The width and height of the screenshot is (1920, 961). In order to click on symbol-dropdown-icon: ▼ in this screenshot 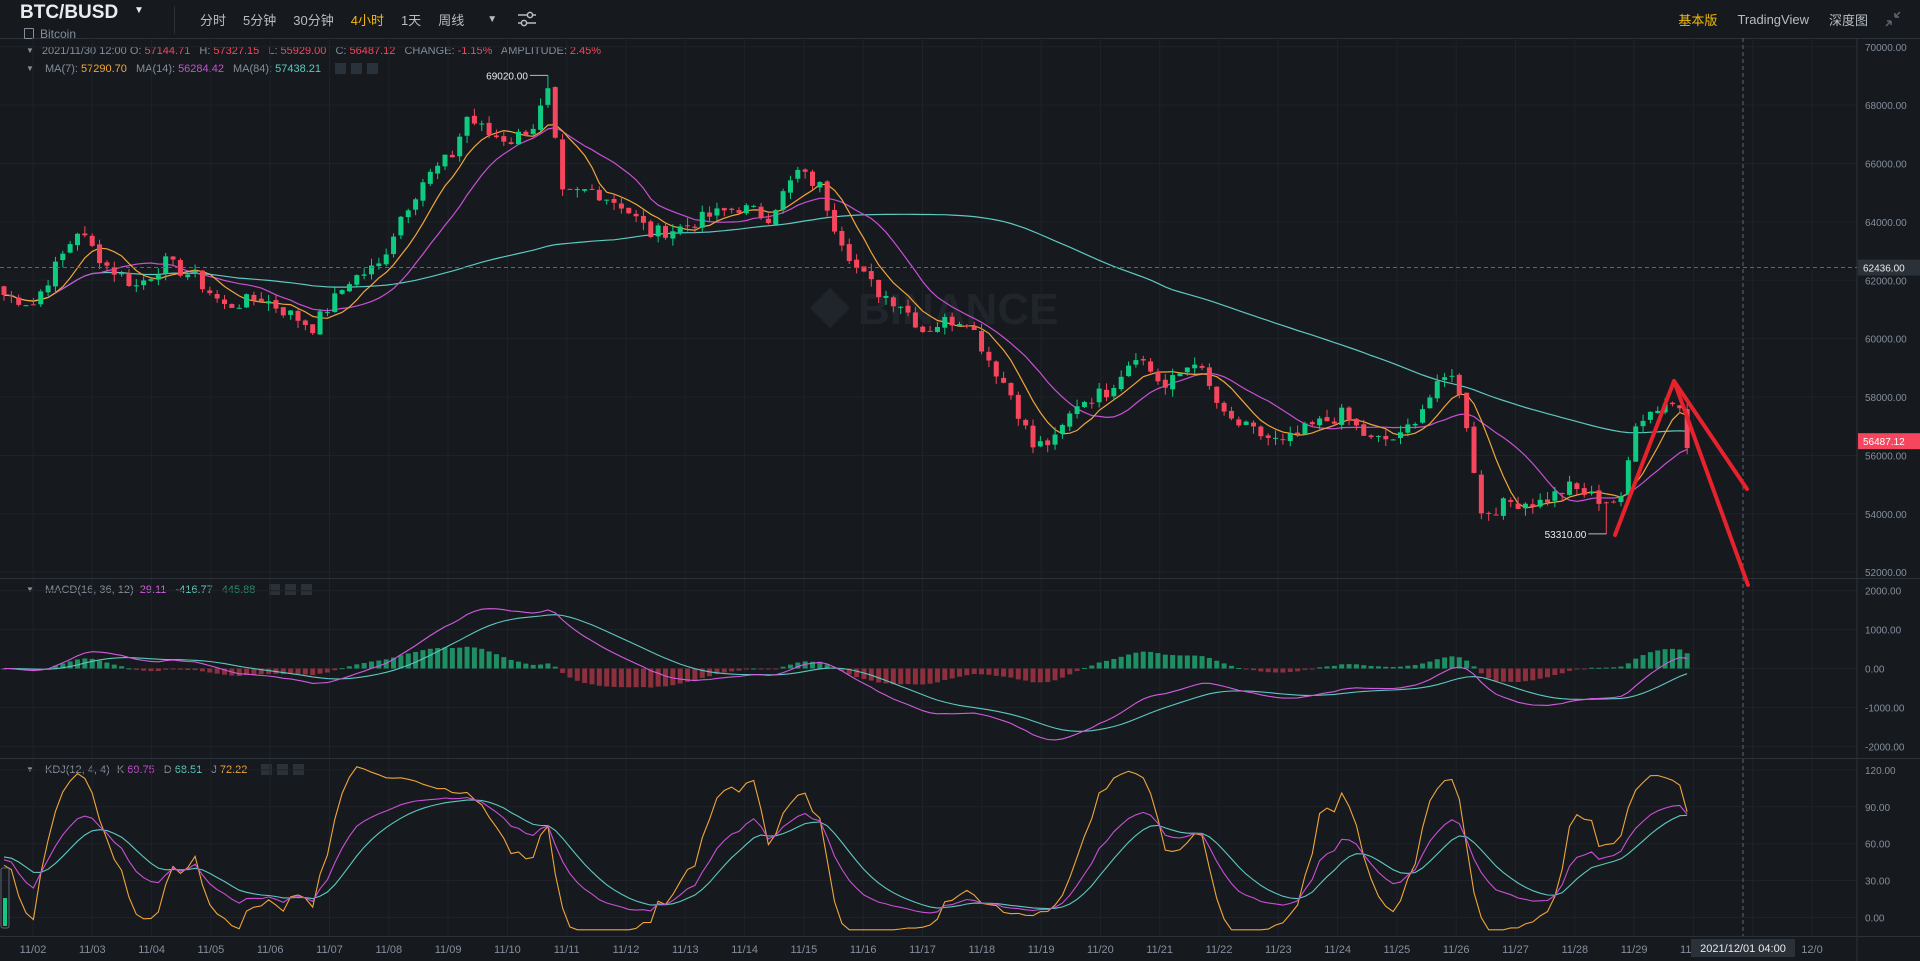, I will do `click(139, 10)`.